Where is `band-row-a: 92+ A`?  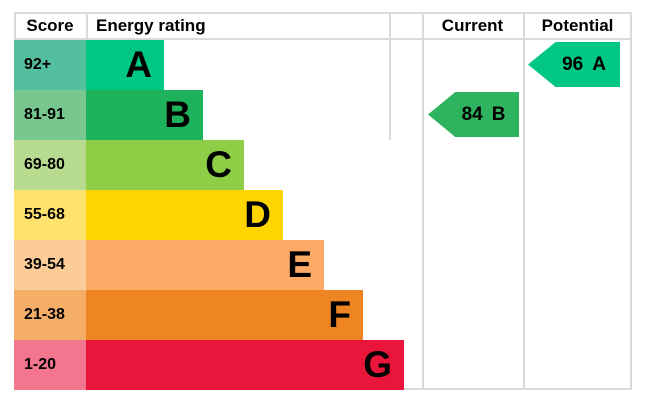
band-row-a: 92+ A is located at coordinates (325, 65).